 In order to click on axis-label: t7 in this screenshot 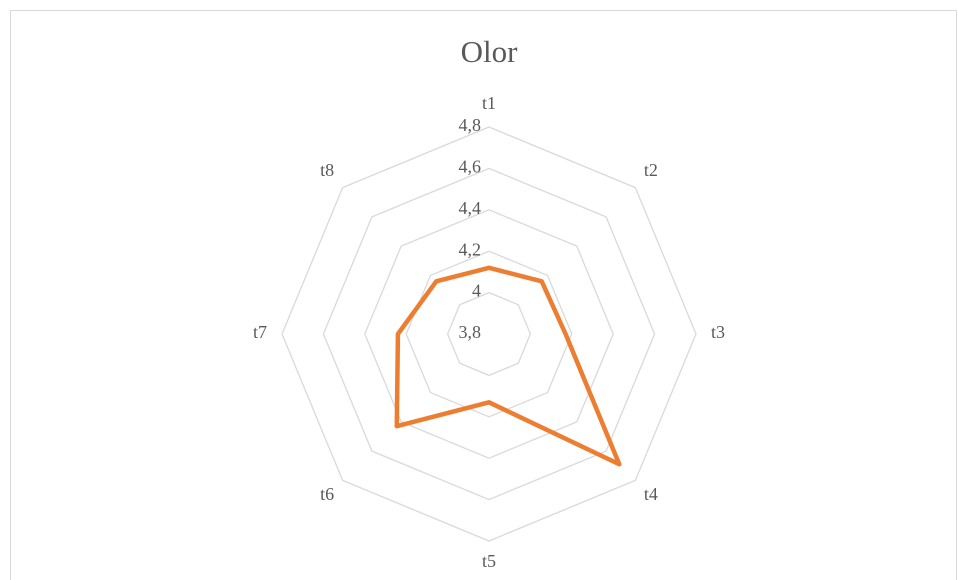, I will do `click(260, 332)`.